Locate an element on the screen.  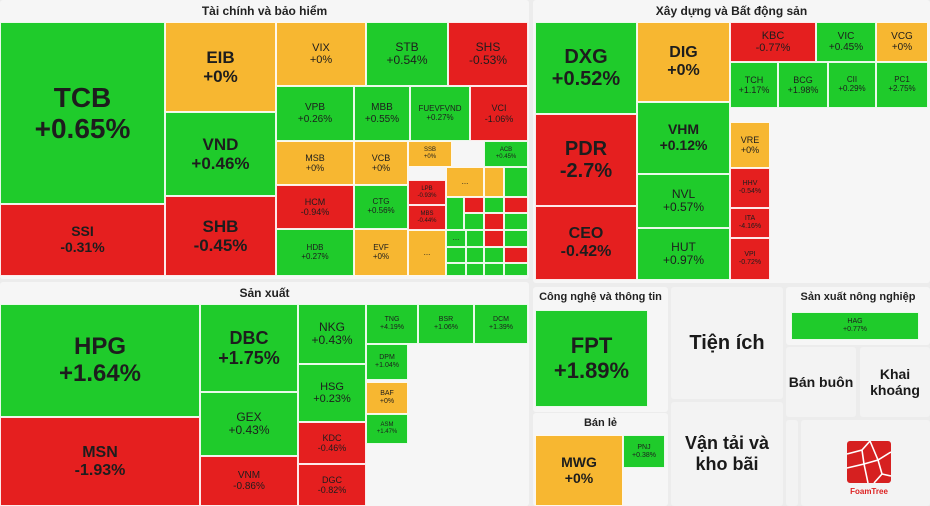
stock-tile-hhv: HHV -0.54% is located at coordinates (750, 188).